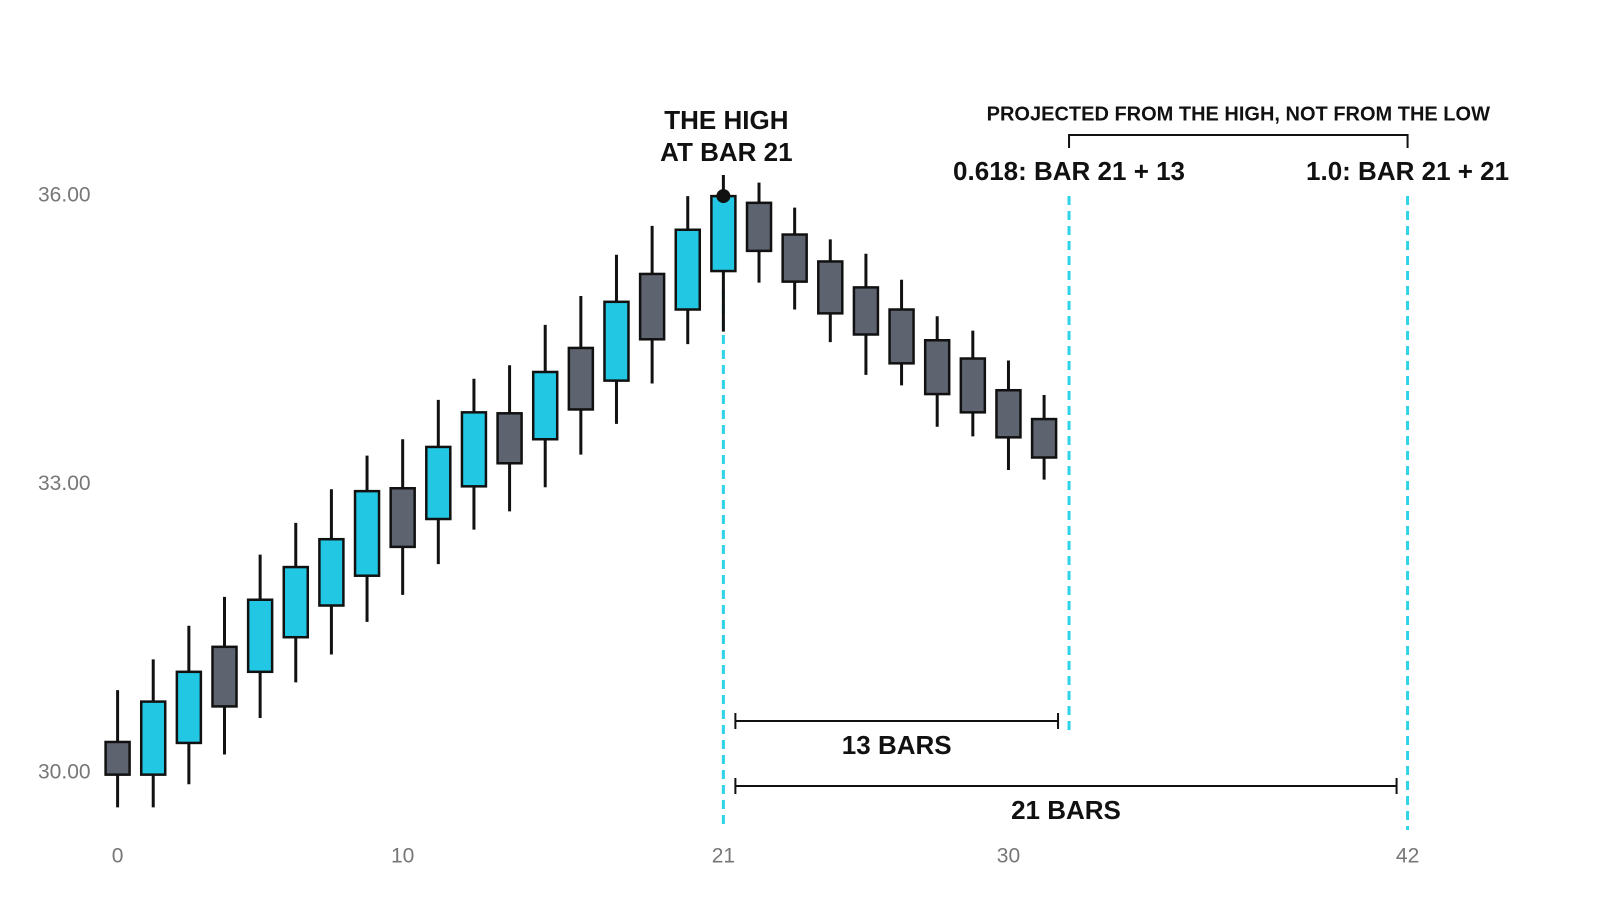 This screenshot has width=1600, height=914. Describe the element at coordinates (1069, 171) in the screenshot. I see `projection-label: 0.618: BAR 21 + 13` at that location.